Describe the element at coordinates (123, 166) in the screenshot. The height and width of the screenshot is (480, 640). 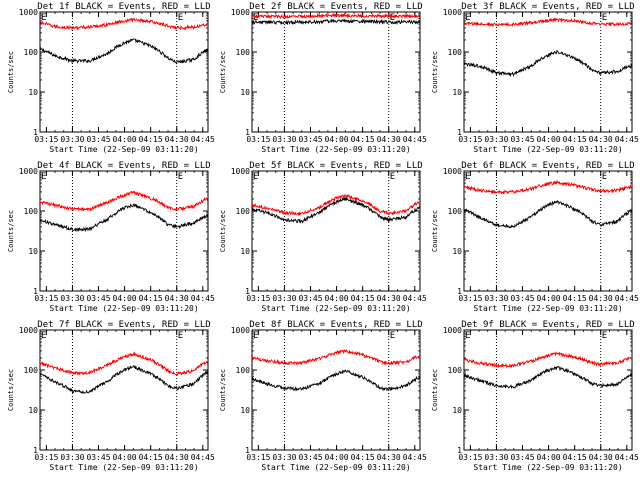
I see `chart-title: Det 4f BLACK = Events, RED = LLD` at that location.